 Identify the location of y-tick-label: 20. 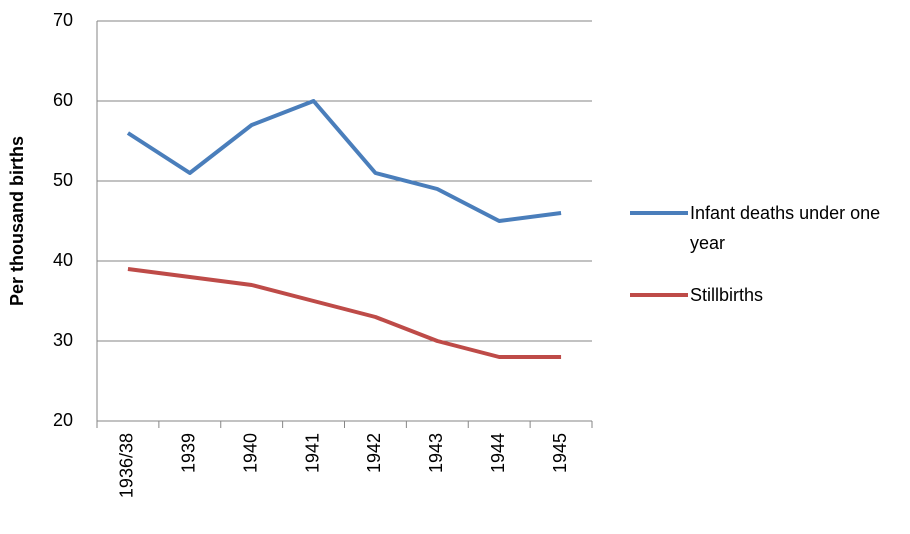
(63, 420).